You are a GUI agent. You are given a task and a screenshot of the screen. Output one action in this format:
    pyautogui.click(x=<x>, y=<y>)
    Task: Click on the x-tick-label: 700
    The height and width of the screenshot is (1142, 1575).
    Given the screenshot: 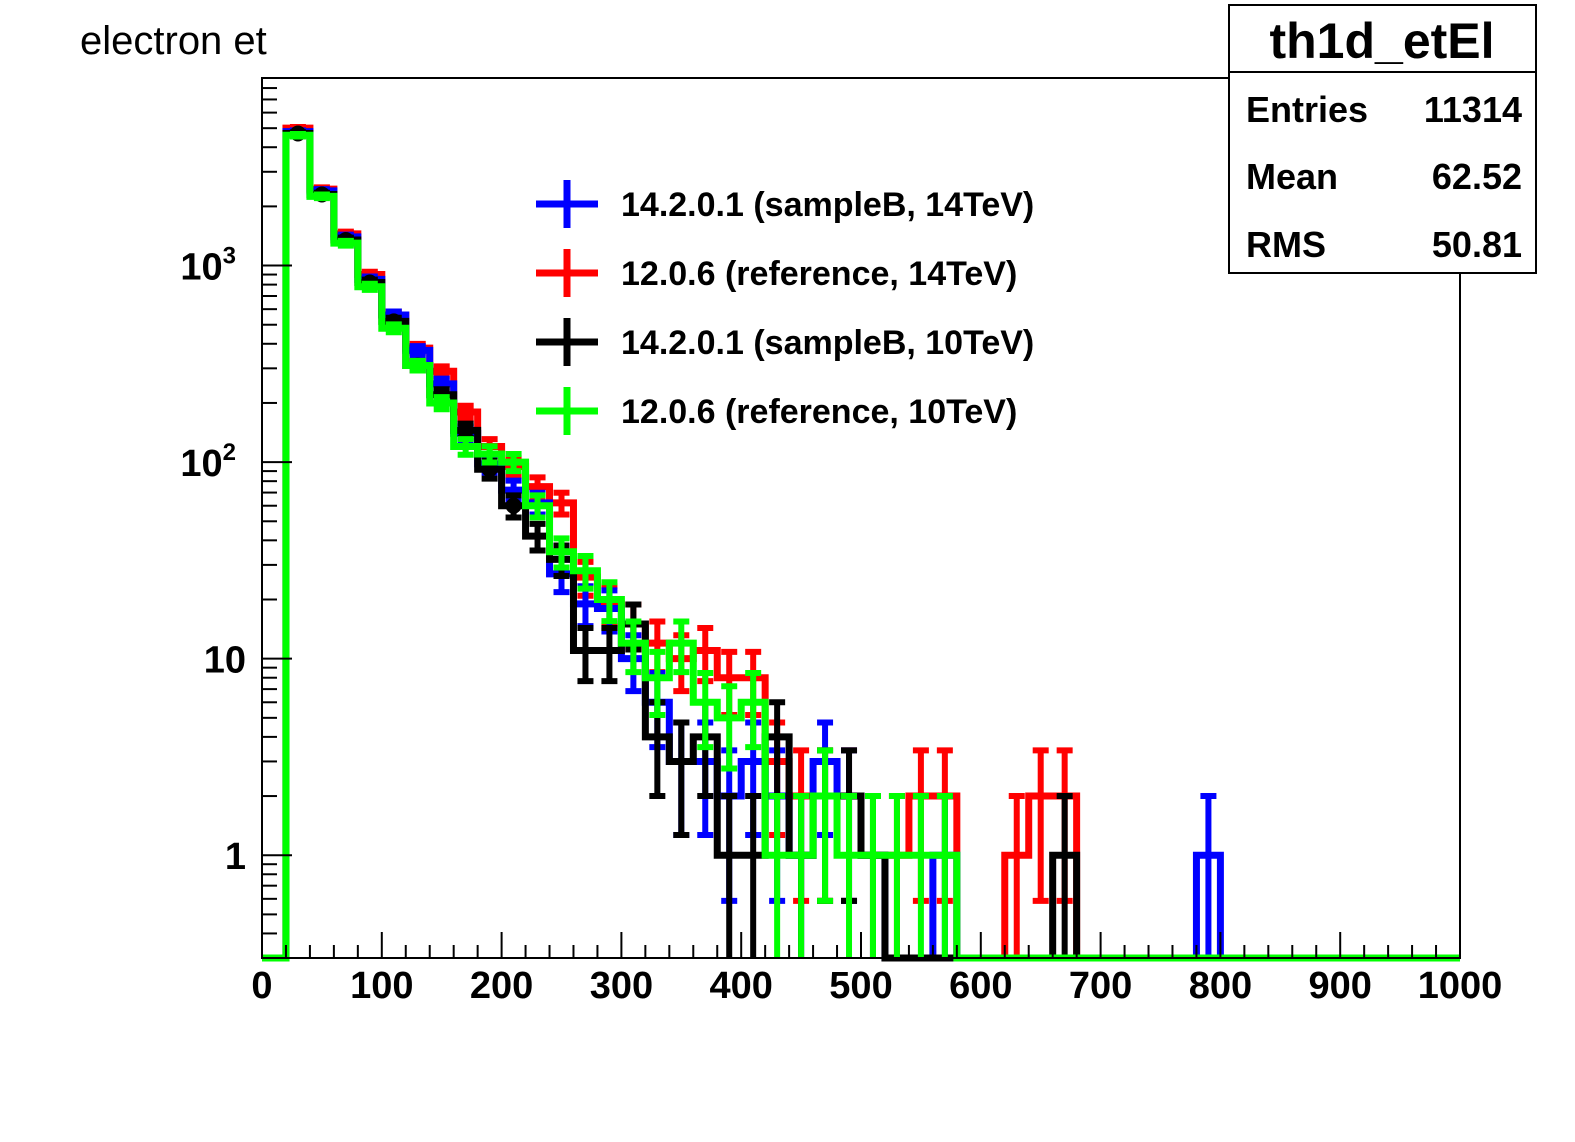 What is the action you would take?
    pyautogui.click(x=1100, y=986)
    